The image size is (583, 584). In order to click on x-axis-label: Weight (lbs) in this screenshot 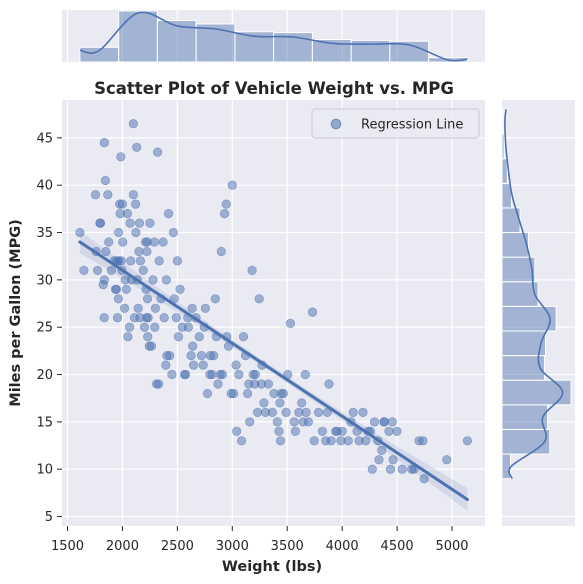, I will do `click(272, 567)`.